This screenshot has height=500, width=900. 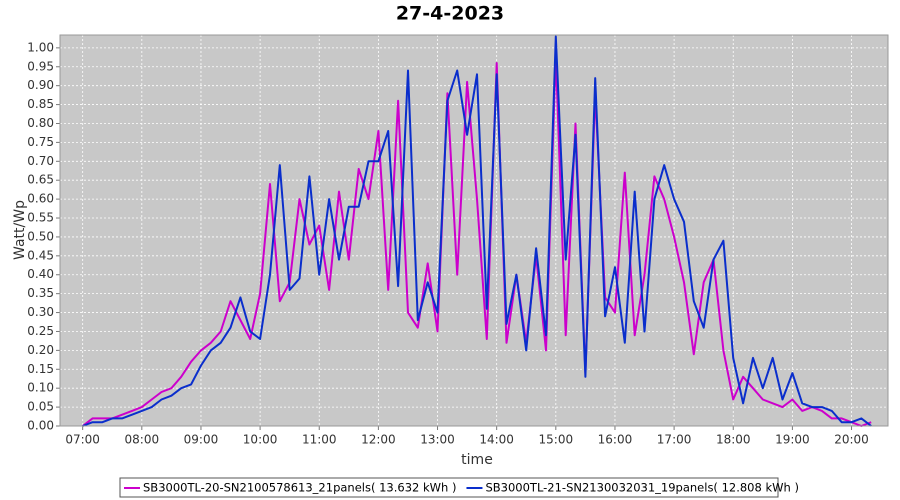 I want to click on x-tick-label: 10:00, so click(x=260, y=440).